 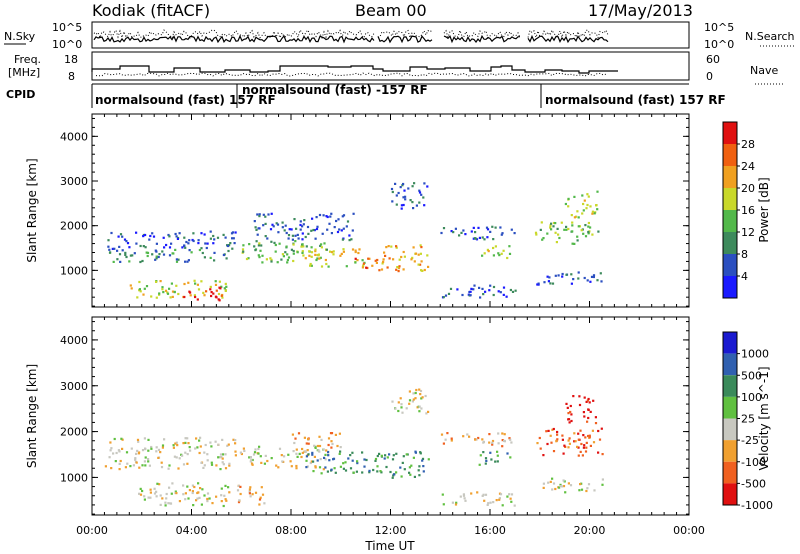 I want to click on velocity-y-tick-2000: 2000, so click(x=74, y=432).